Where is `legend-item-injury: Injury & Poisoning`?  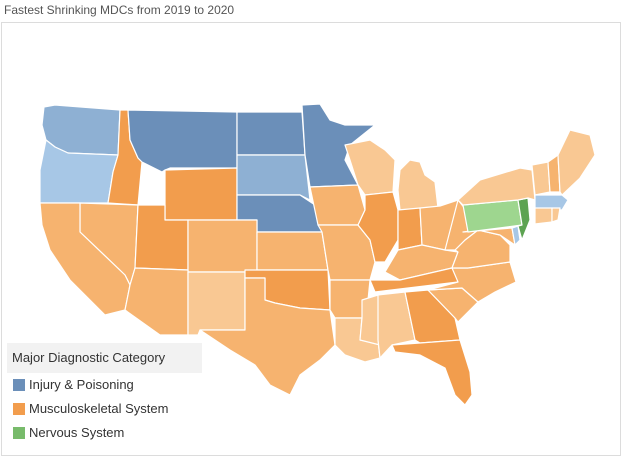
legend-item-injury: Injury & Poisoning is located at coordinates (109, 385).